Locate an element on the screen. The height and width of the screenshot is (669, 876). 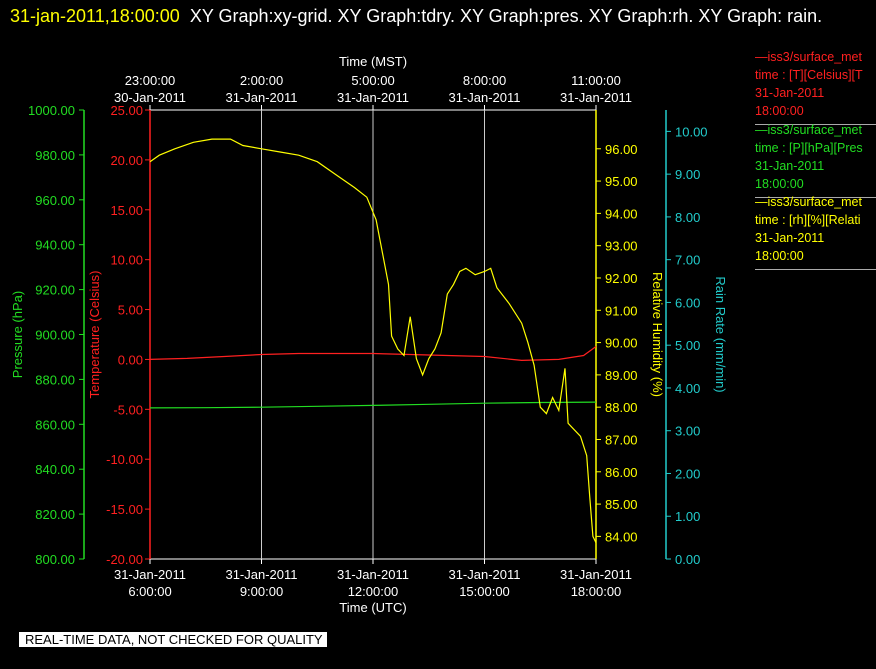
rh-tick-label: 91.00 is located at coordinates (621, 310).